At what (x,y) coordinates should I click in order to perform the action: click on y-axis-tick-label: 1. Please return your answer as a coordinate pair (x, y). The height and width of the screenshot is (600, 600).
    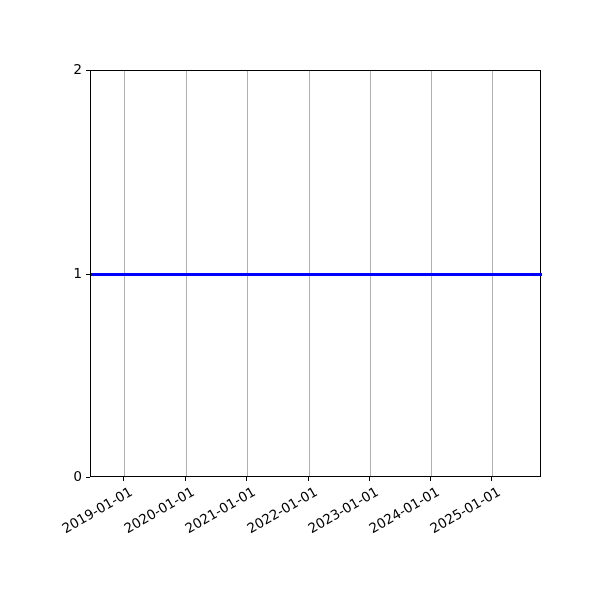
    Looking at the image, I should click on (77, 273).